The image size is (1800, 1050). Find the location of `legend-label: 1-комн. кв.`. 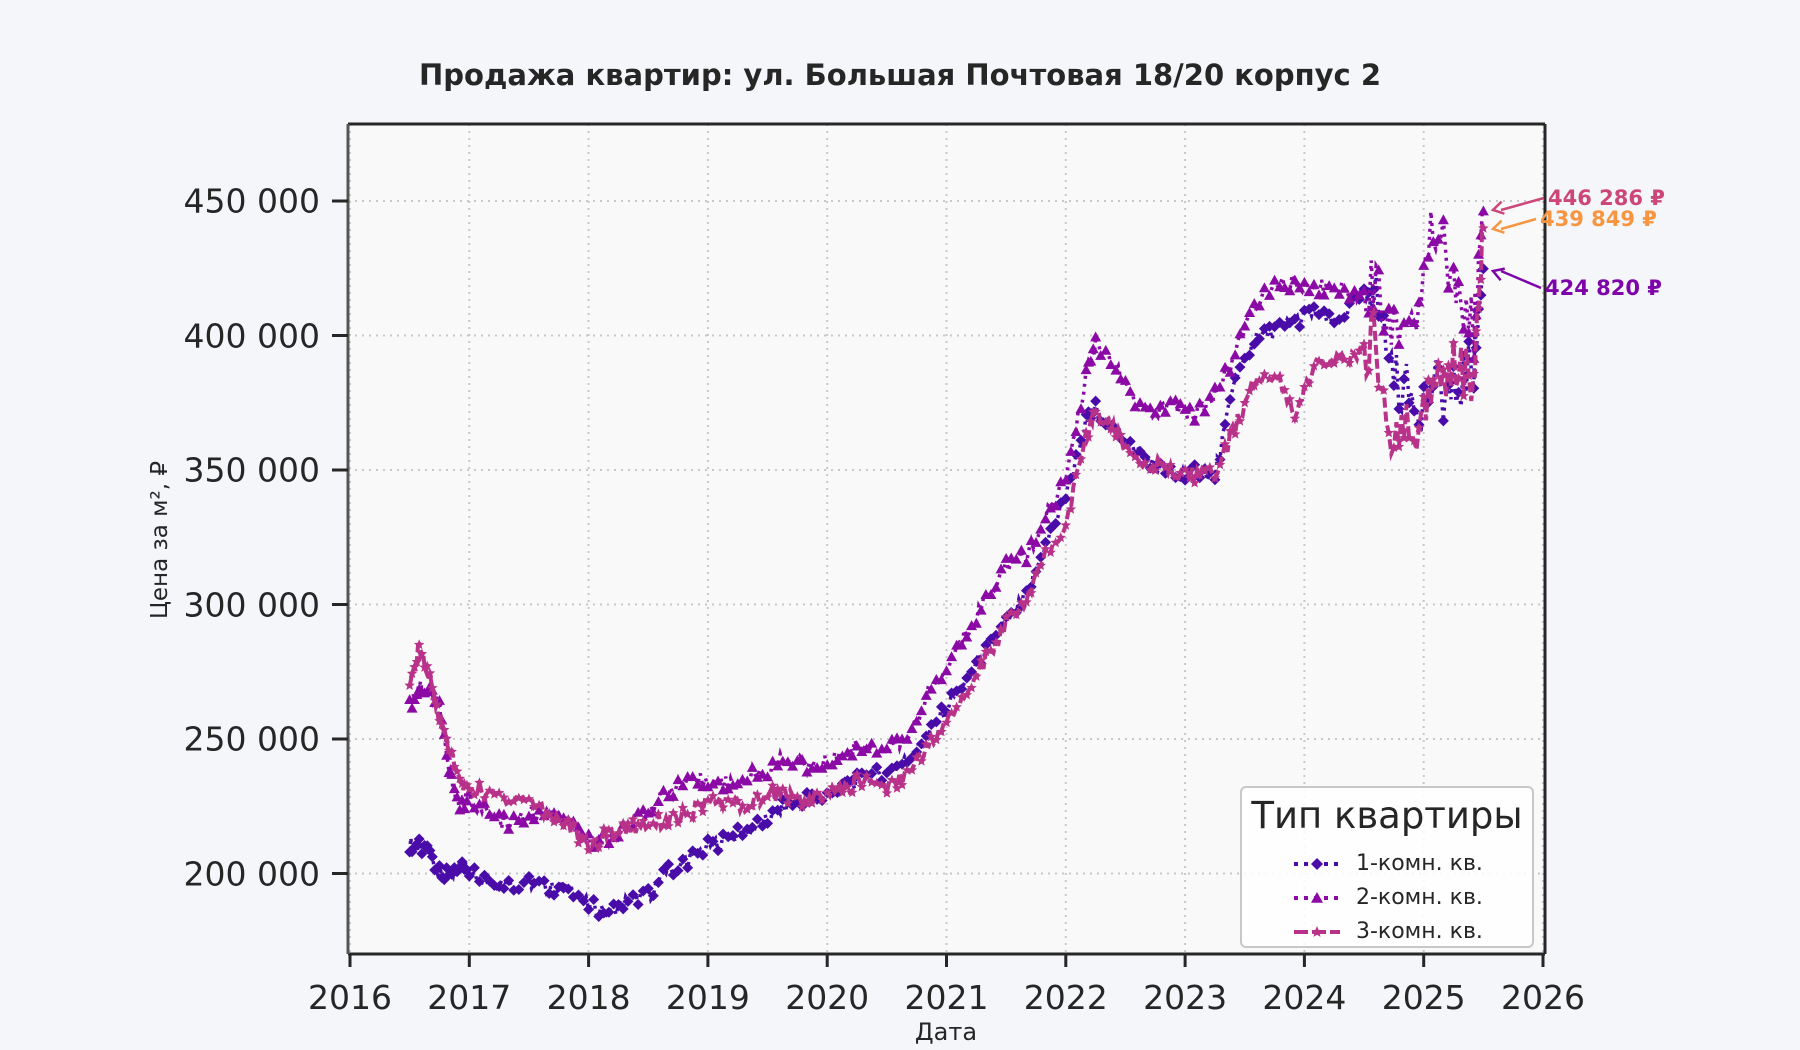

legend-label: 1-комн. кв. is located at coordinates (1419, 863).